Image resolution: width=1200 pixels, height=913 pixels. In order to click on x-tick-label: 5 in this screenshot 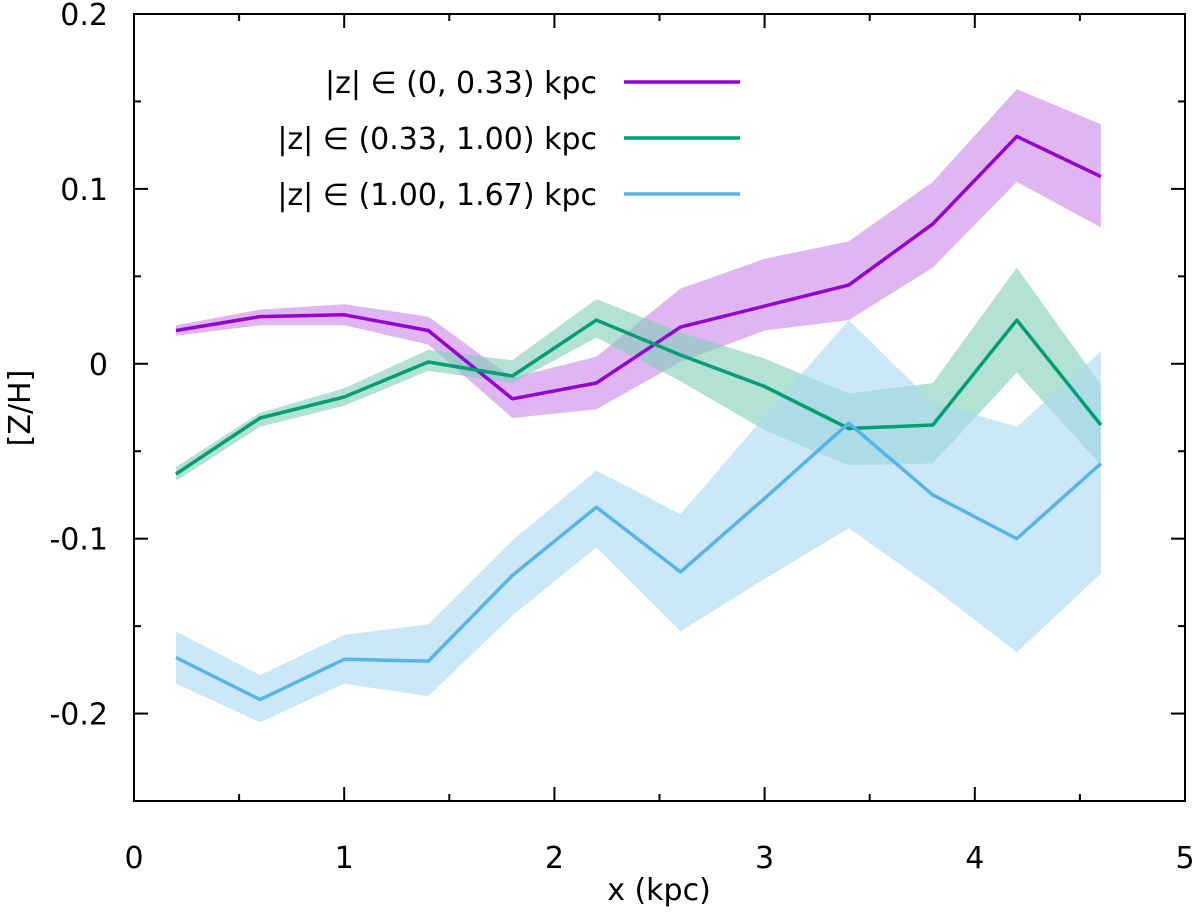, I will do `click(1184, 858)`.